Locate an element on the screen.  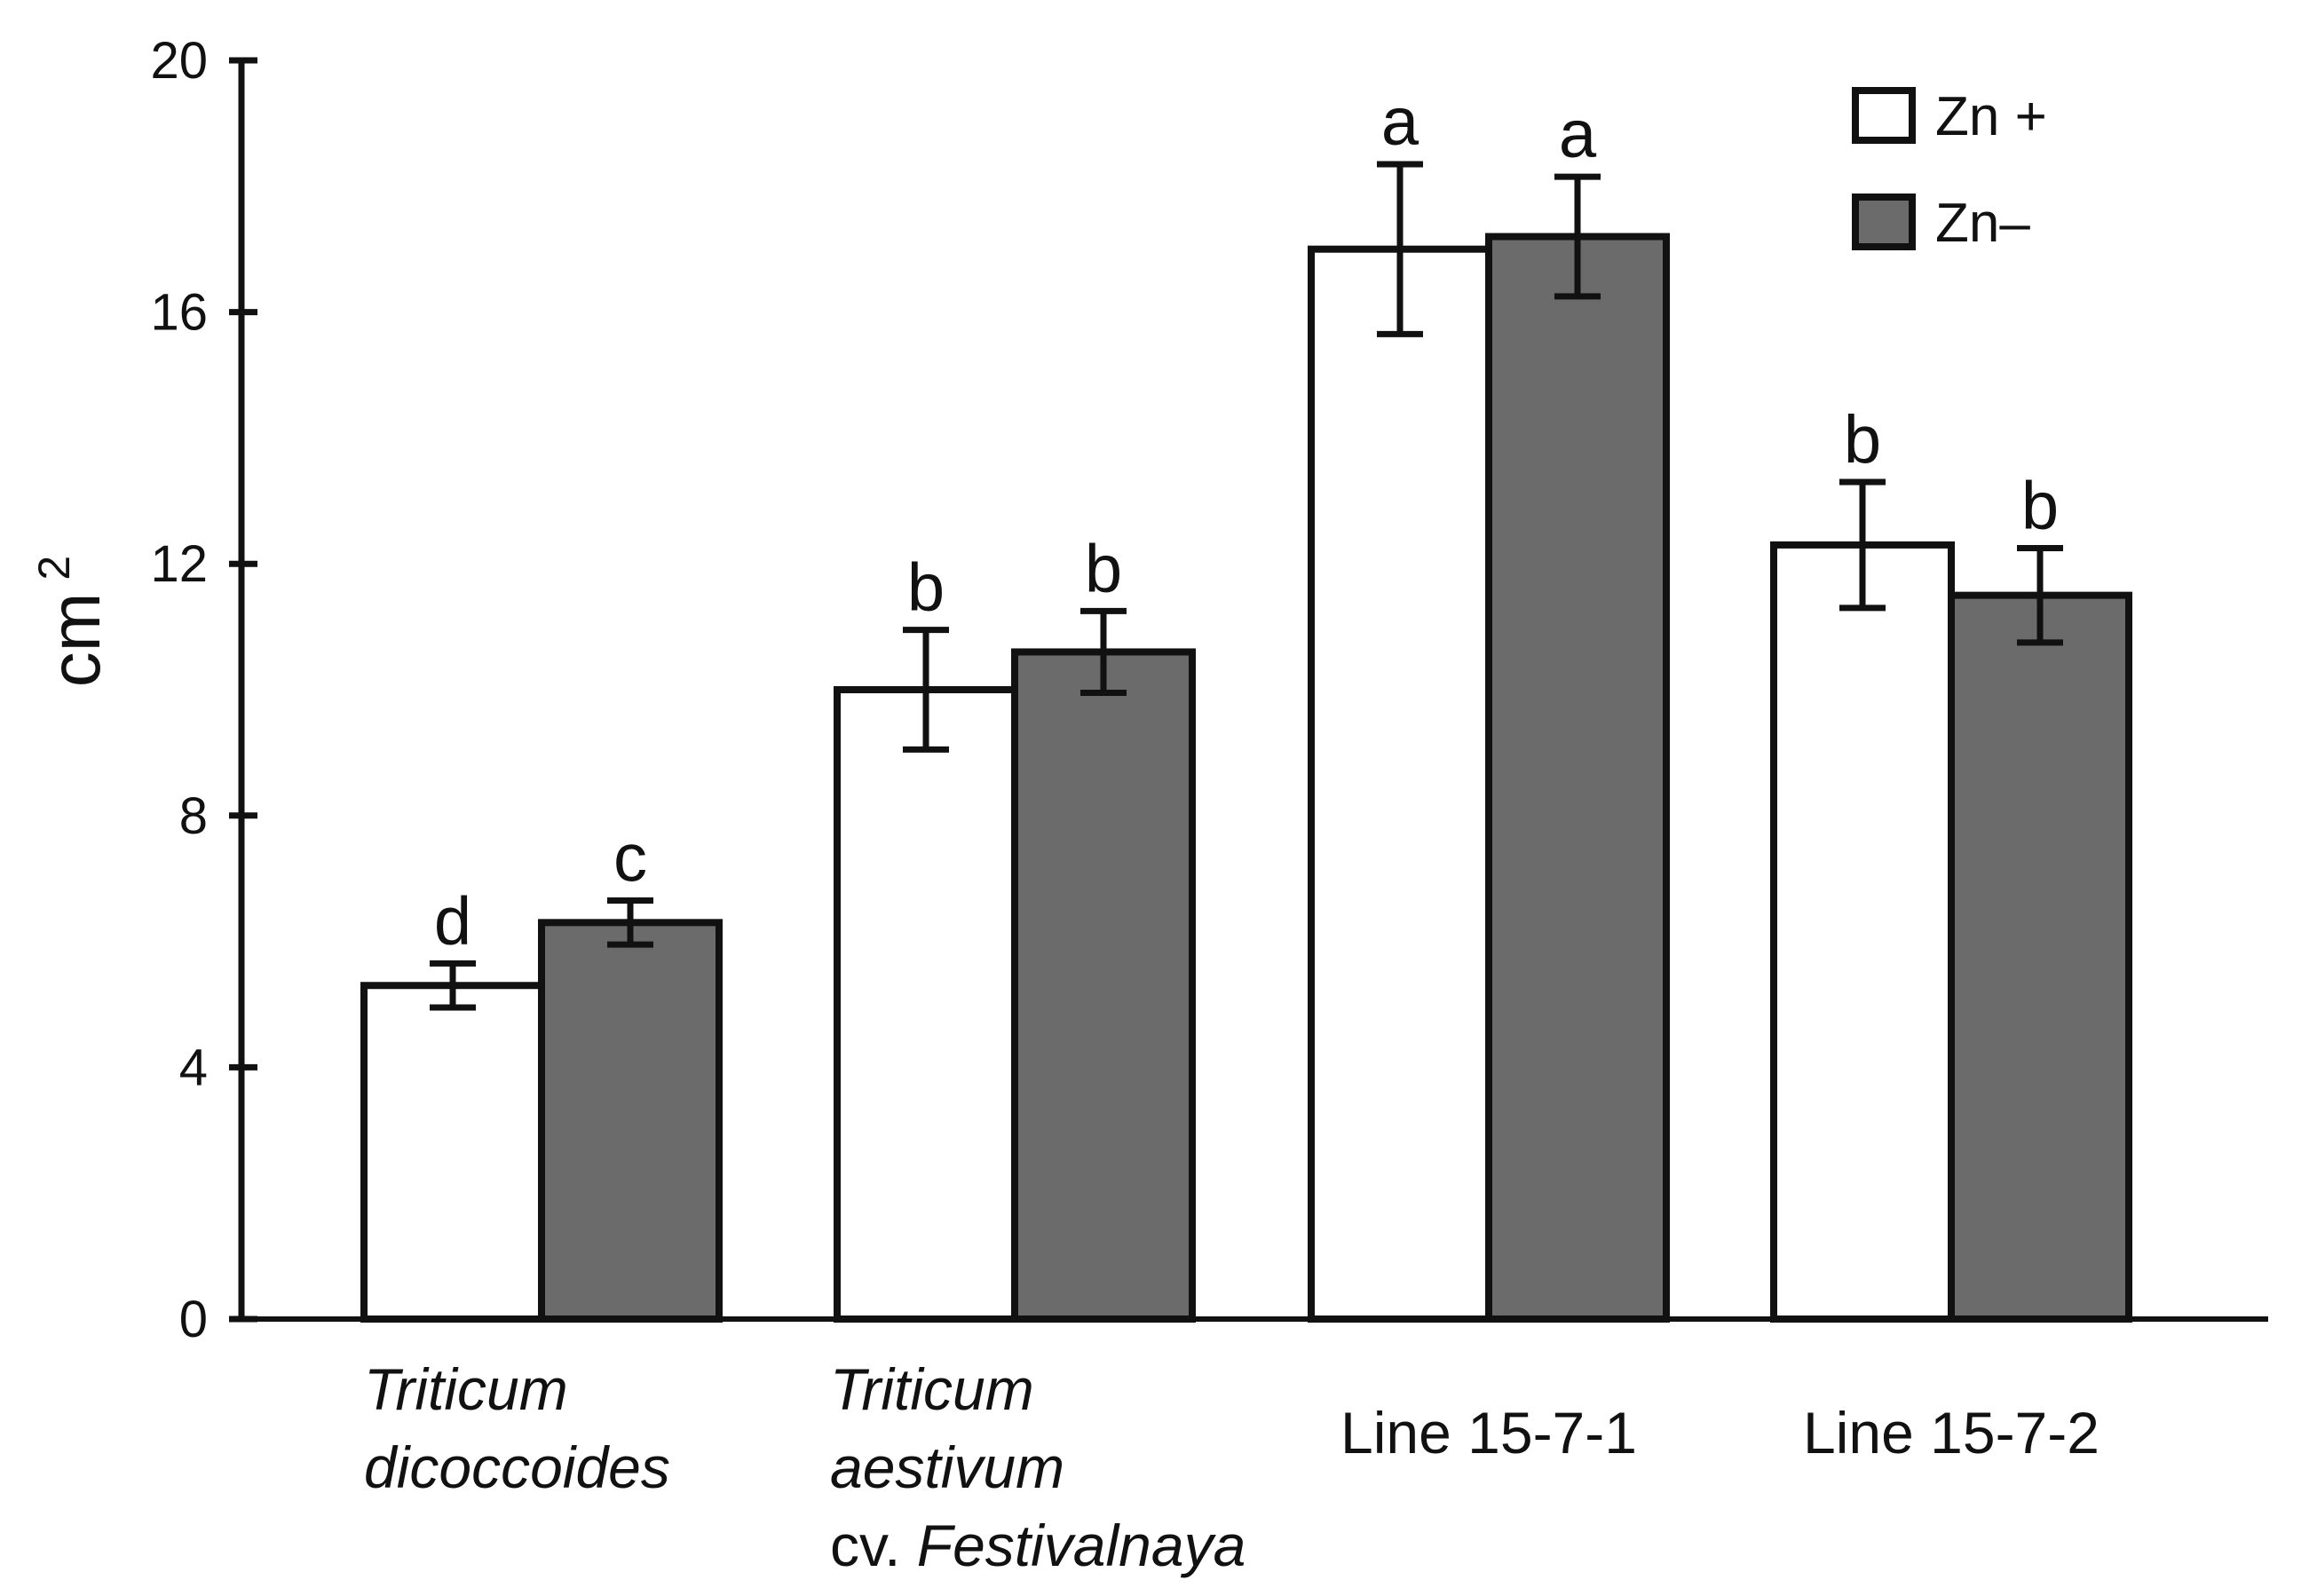
legend-item-s2: Zn– is located at coordinates (1941, 223).